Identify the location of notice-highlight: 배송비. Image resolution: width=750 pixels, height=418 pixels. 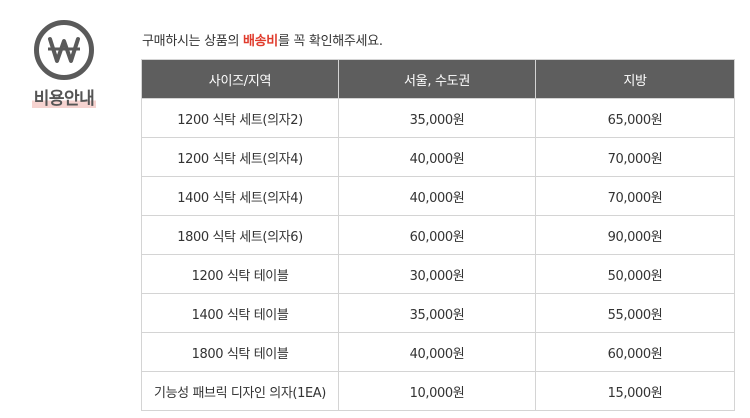
(260, 41).